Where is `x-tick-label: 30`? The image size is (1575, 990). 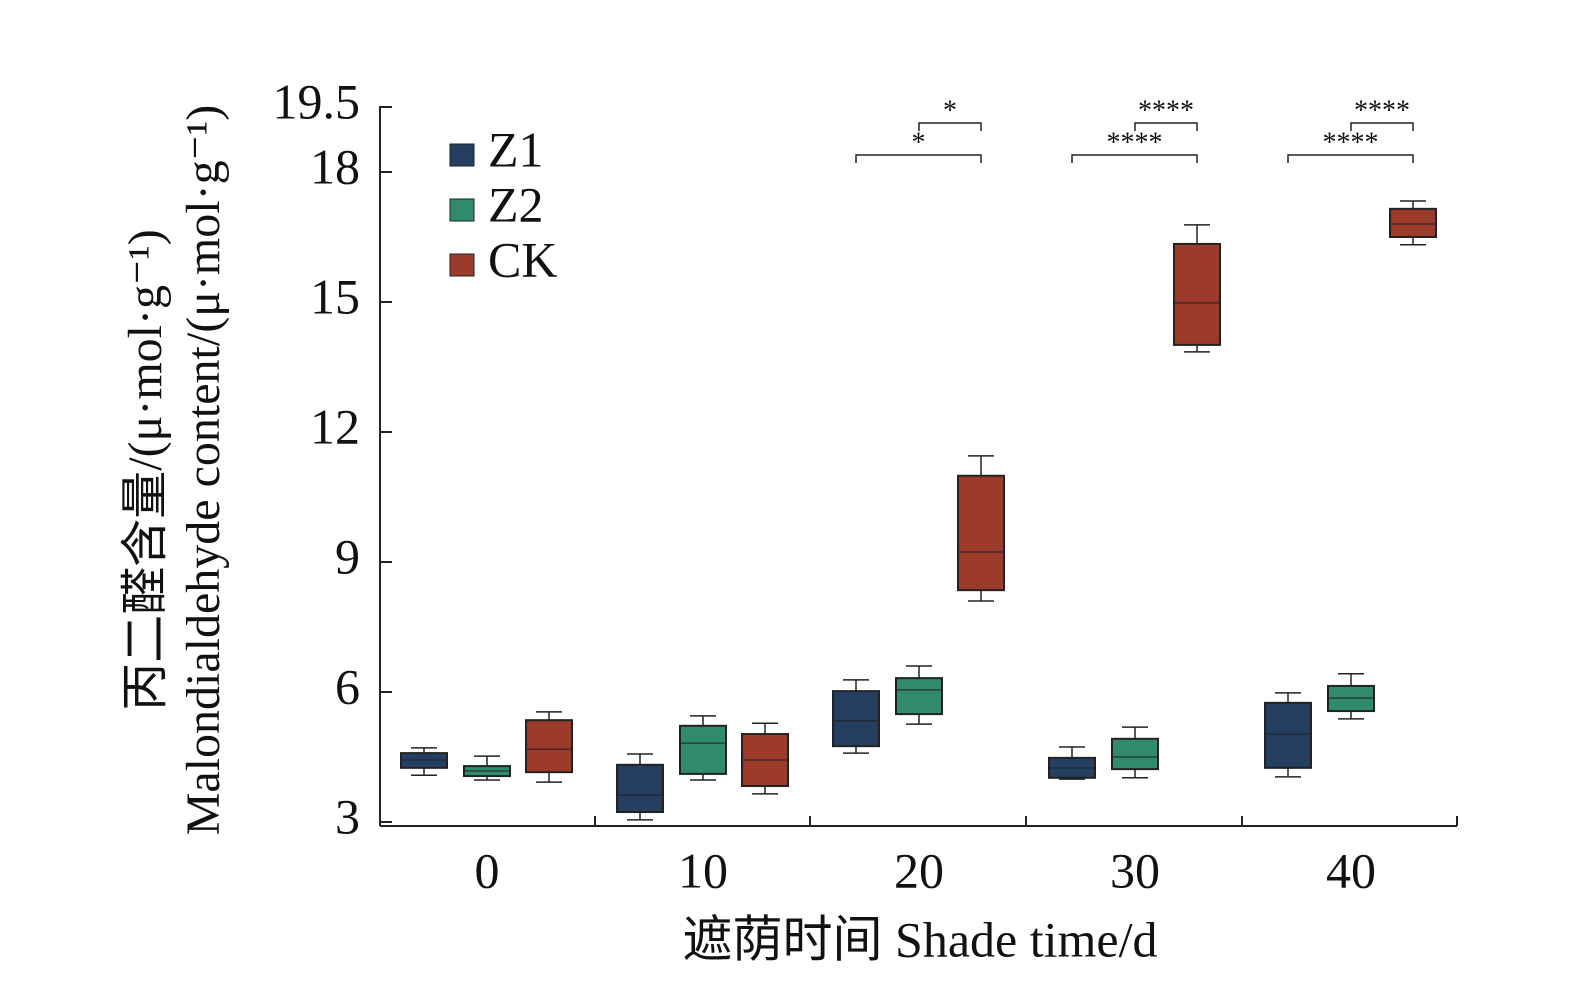 x-tick-label: 30 is located at coordinates (1135, 870).